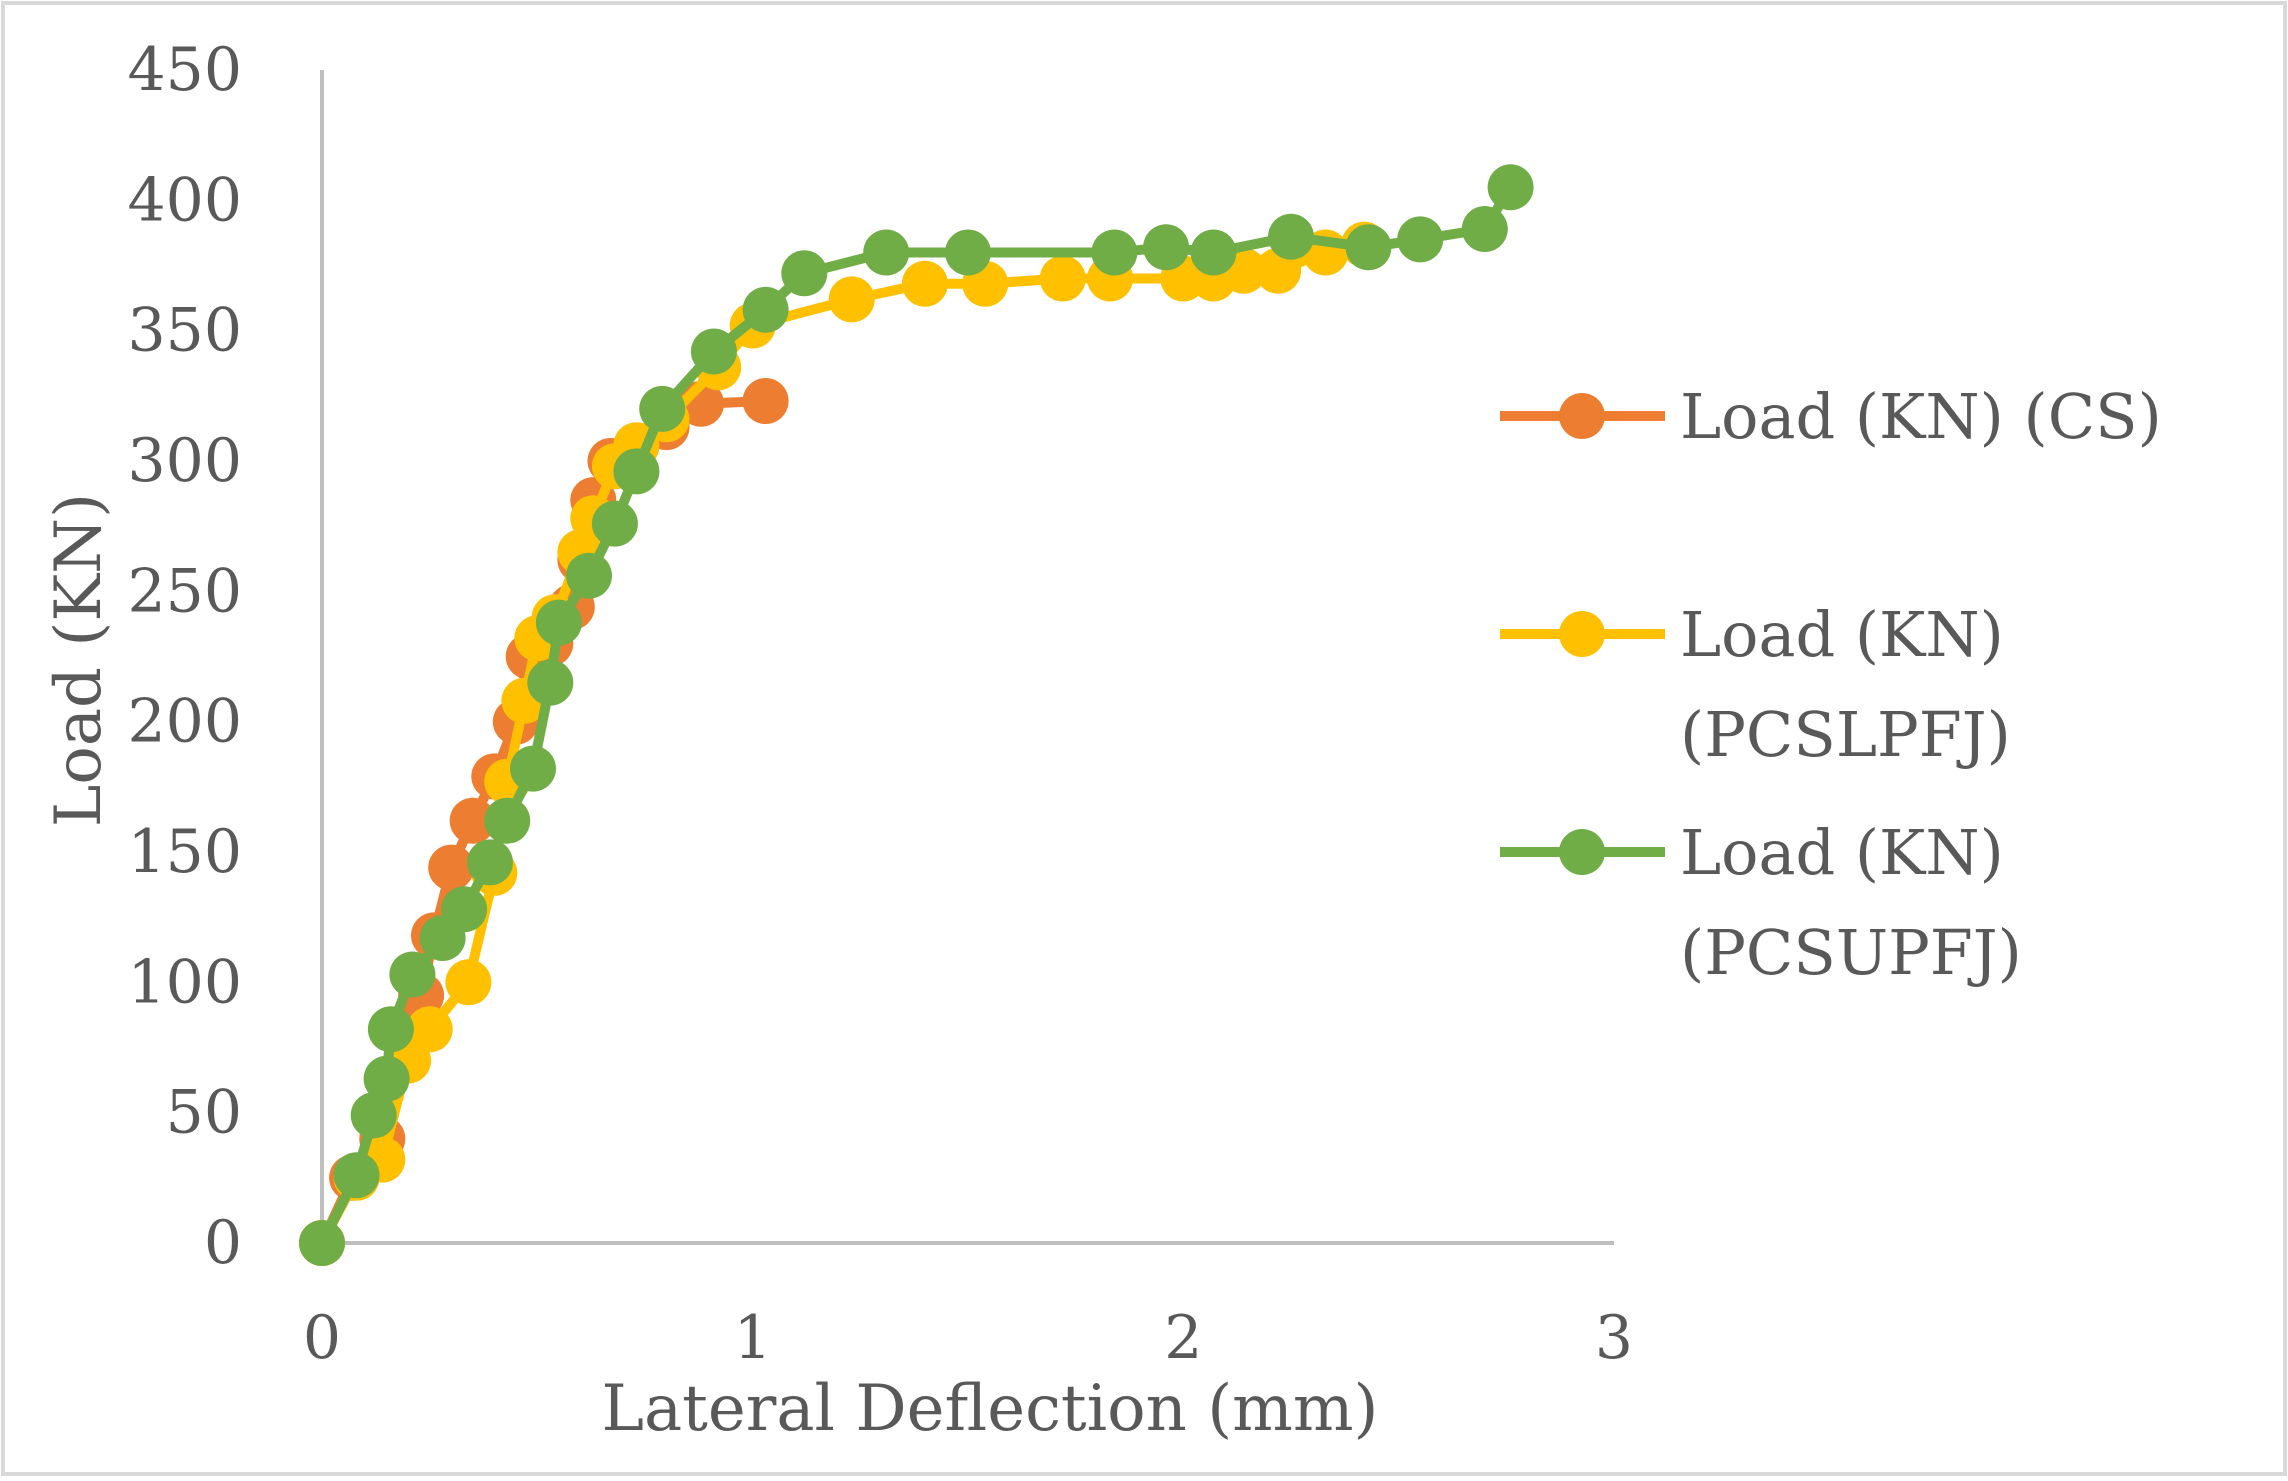 This screenshot has height=1481, width=2288. Describe the element at coordinates (204, 1113) in the screenshot. I see `y-tick-label: 50` at that location.